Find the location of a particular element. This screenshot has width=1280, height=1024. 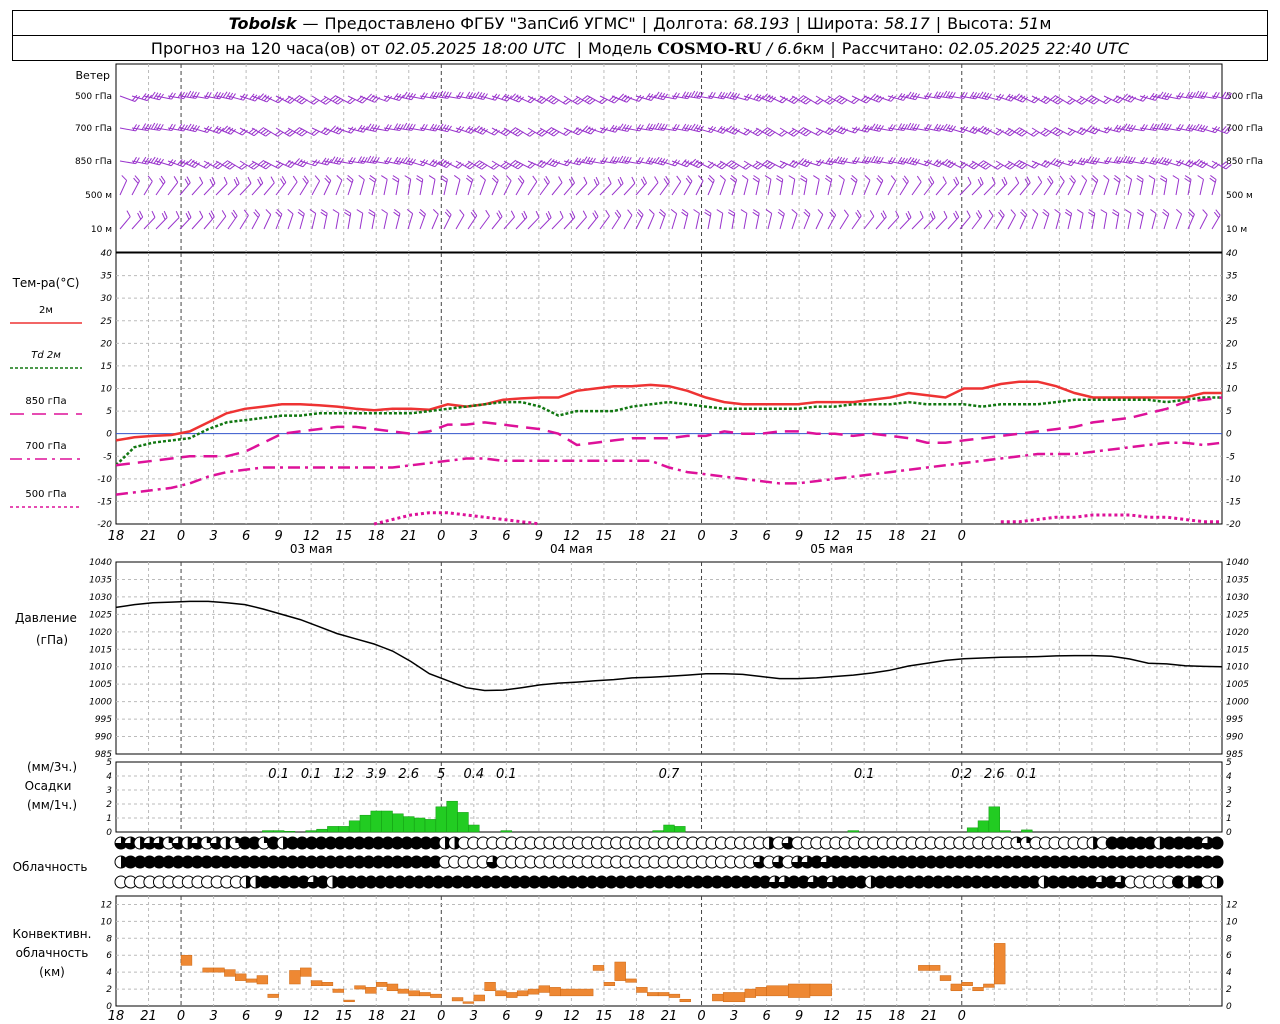

pressure-ytick-left: 1005 is located at coordinates (100, 685).